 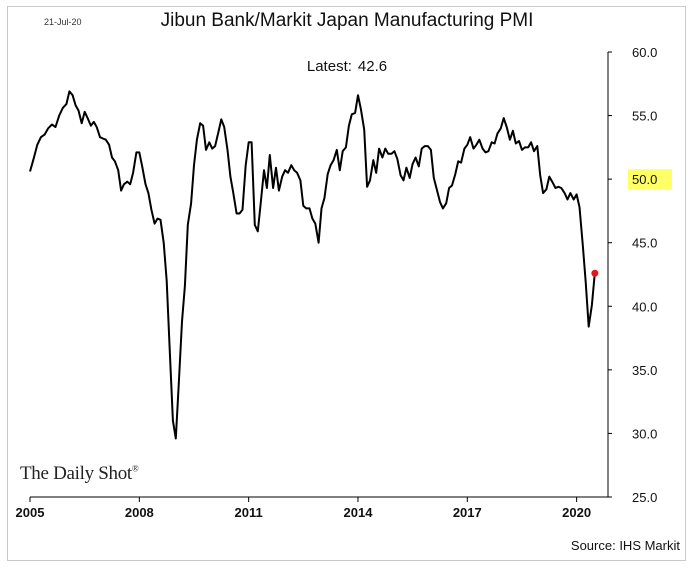 What do you see at coordinates (644, 306) in the screenshot?
I see `y-tick-label: 40.0` at bounding box center [644, 306].